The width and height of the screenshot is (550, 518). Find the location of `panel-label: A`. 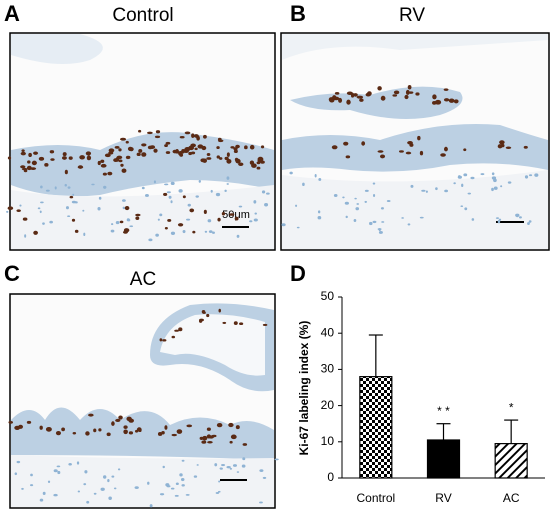

panel-label: A is located at coordinates (12, 13).